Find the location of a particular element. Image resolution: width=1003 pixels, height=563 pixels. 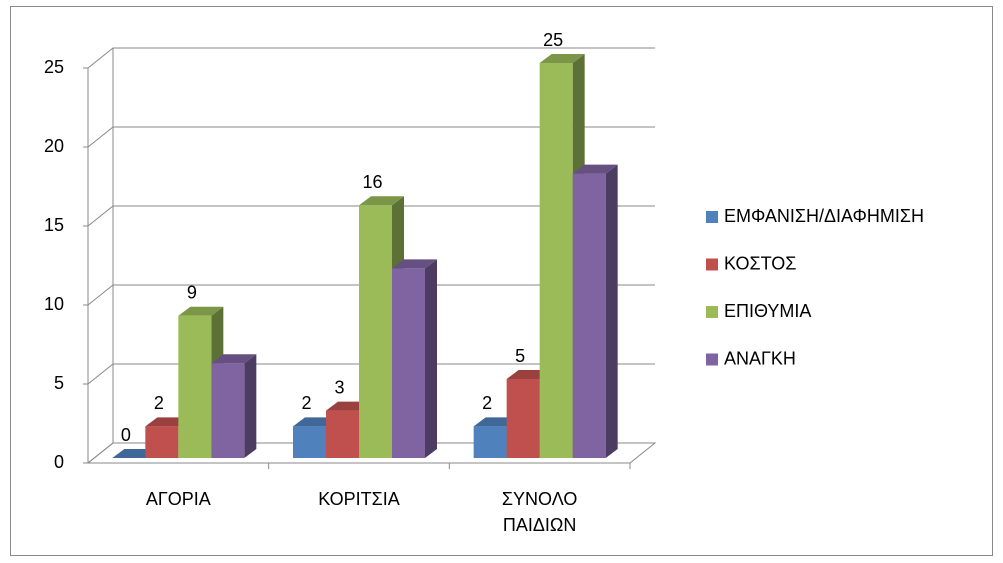

y-tick-label: 10 is located at coordinates (54, 304).